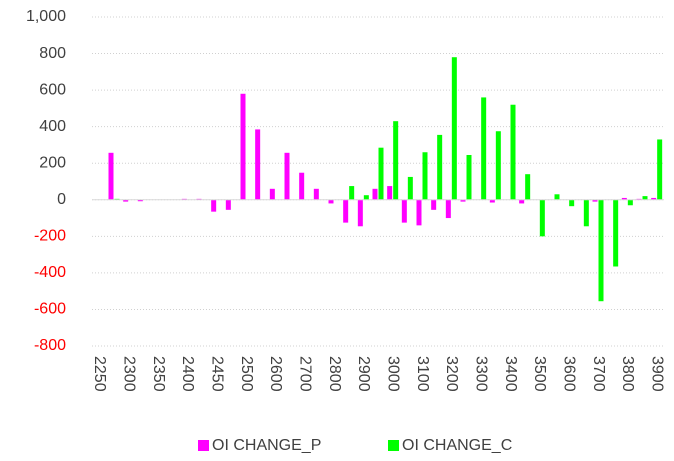 This screenshot has height=461, width=674. I want to click on x-tick-label: 2700, so click(304, 374).